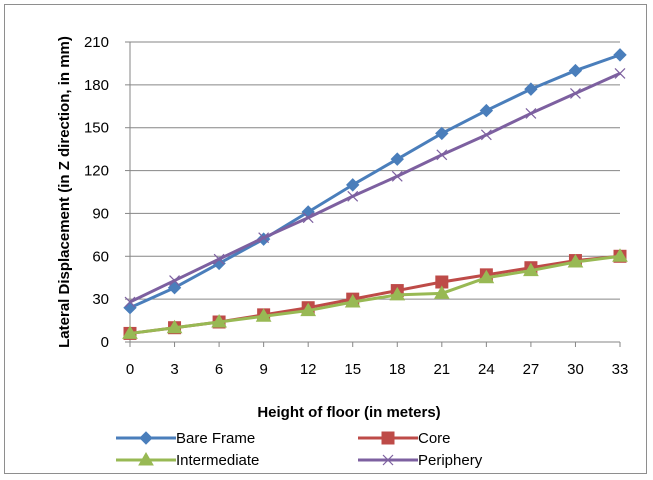 This screenshot has width=653, height=480. I want to click on x-tick-label-3: 3, so click(174, 369).